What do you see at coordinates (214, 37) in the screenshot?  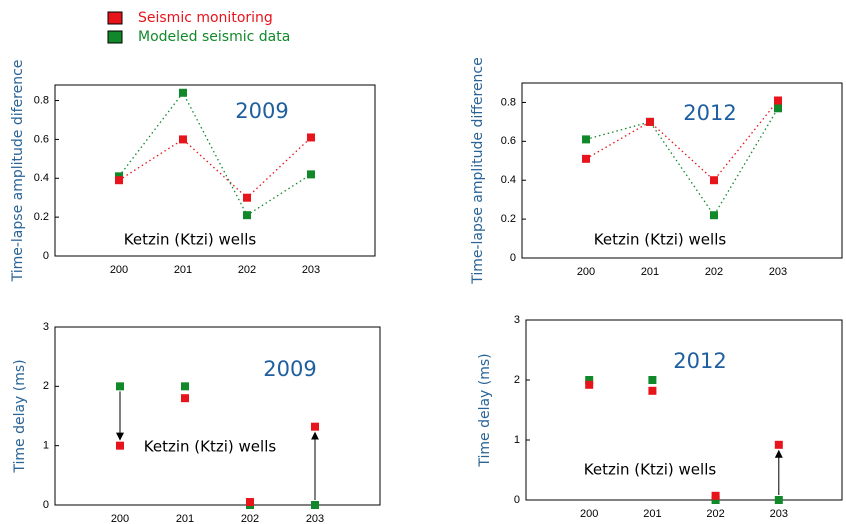 I see `legend-label: Modeled seismic data` at bounding box center [214, 37].